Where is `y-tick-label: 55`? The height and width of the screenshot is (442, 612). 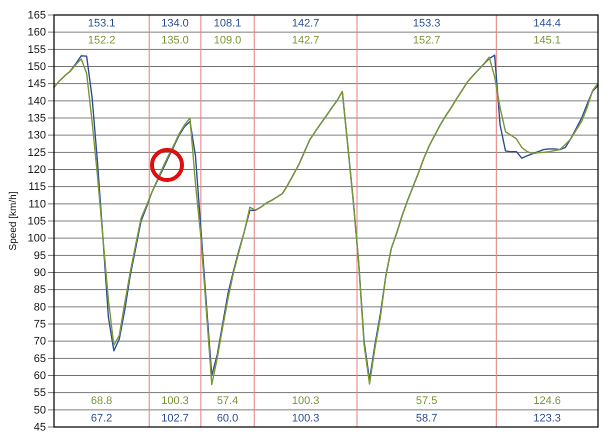 y-tick-label: 55 is located at coordinates (40, 393).